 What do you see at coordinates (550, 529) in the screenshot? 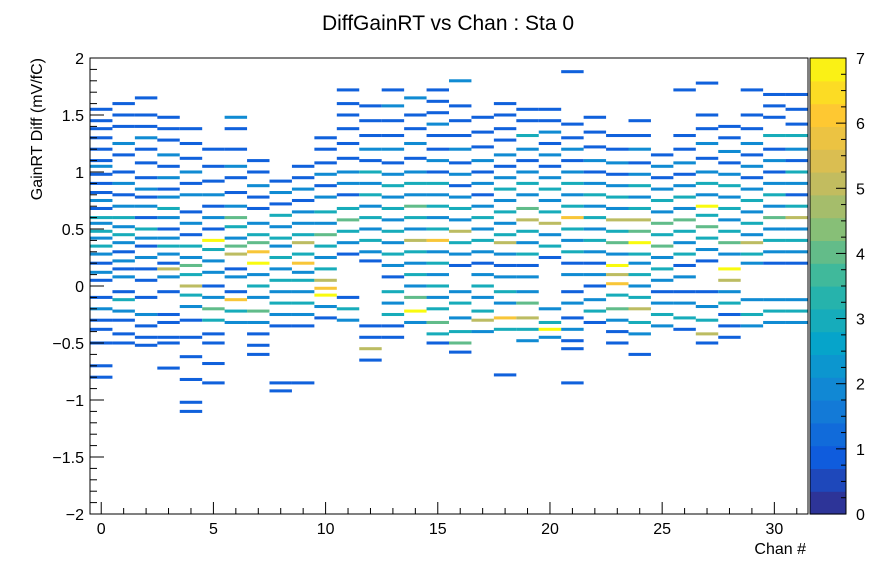
I see `x-tick-label: 20` at bounding box center [550, 529].